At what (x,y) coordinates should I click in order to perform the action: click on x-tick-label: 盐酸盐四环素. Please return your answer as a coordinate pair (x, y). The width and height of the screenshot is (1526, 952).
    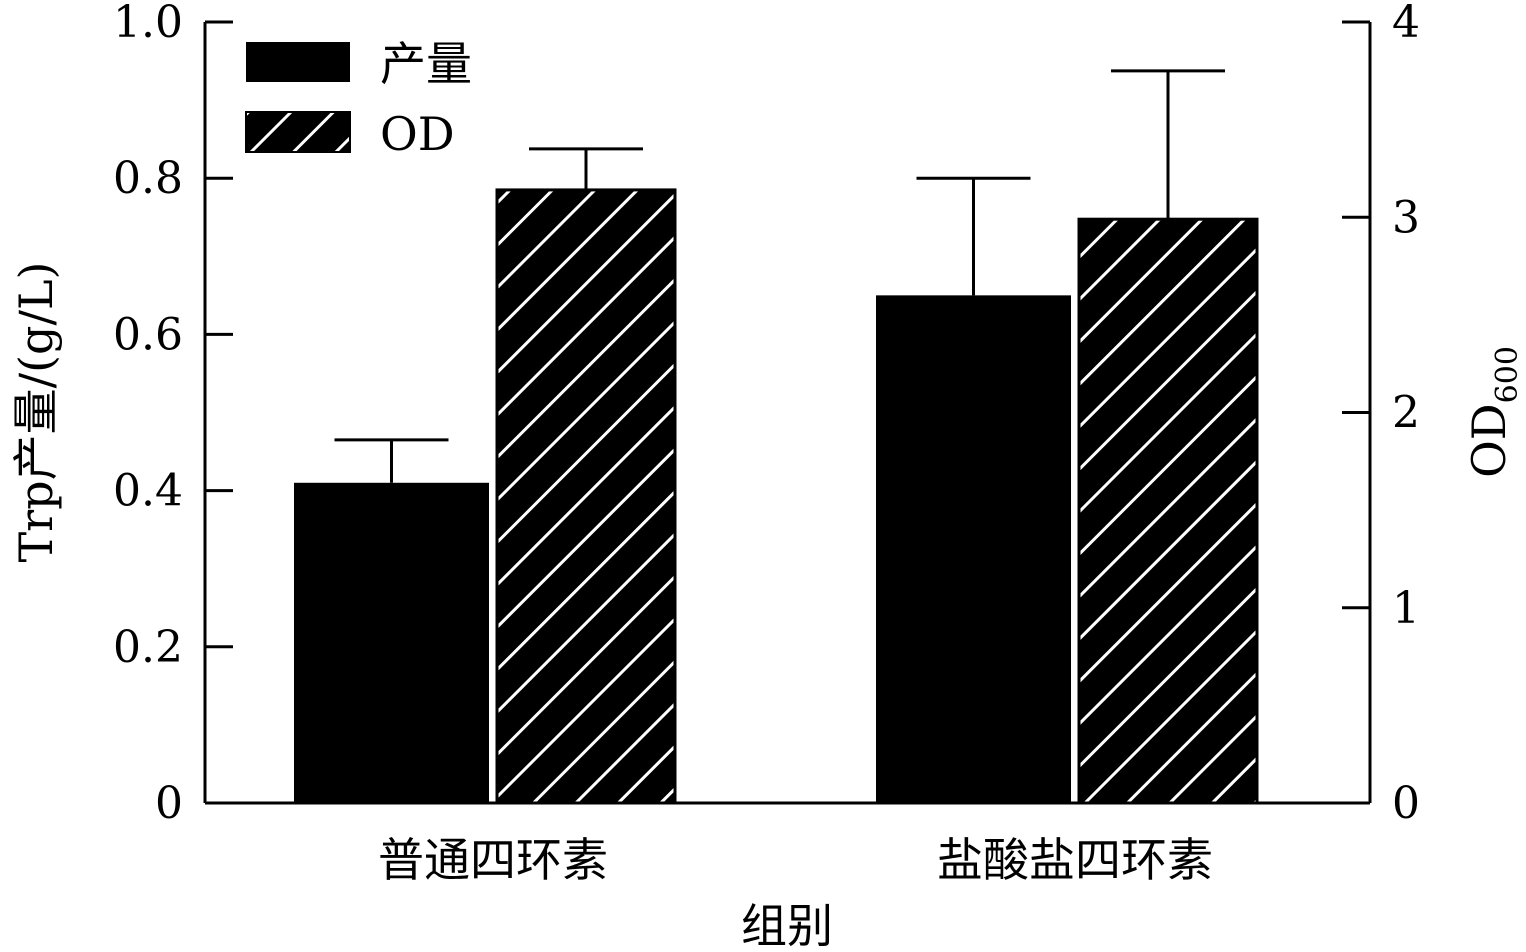
    Looking at the image, I should click on (1075, 860).